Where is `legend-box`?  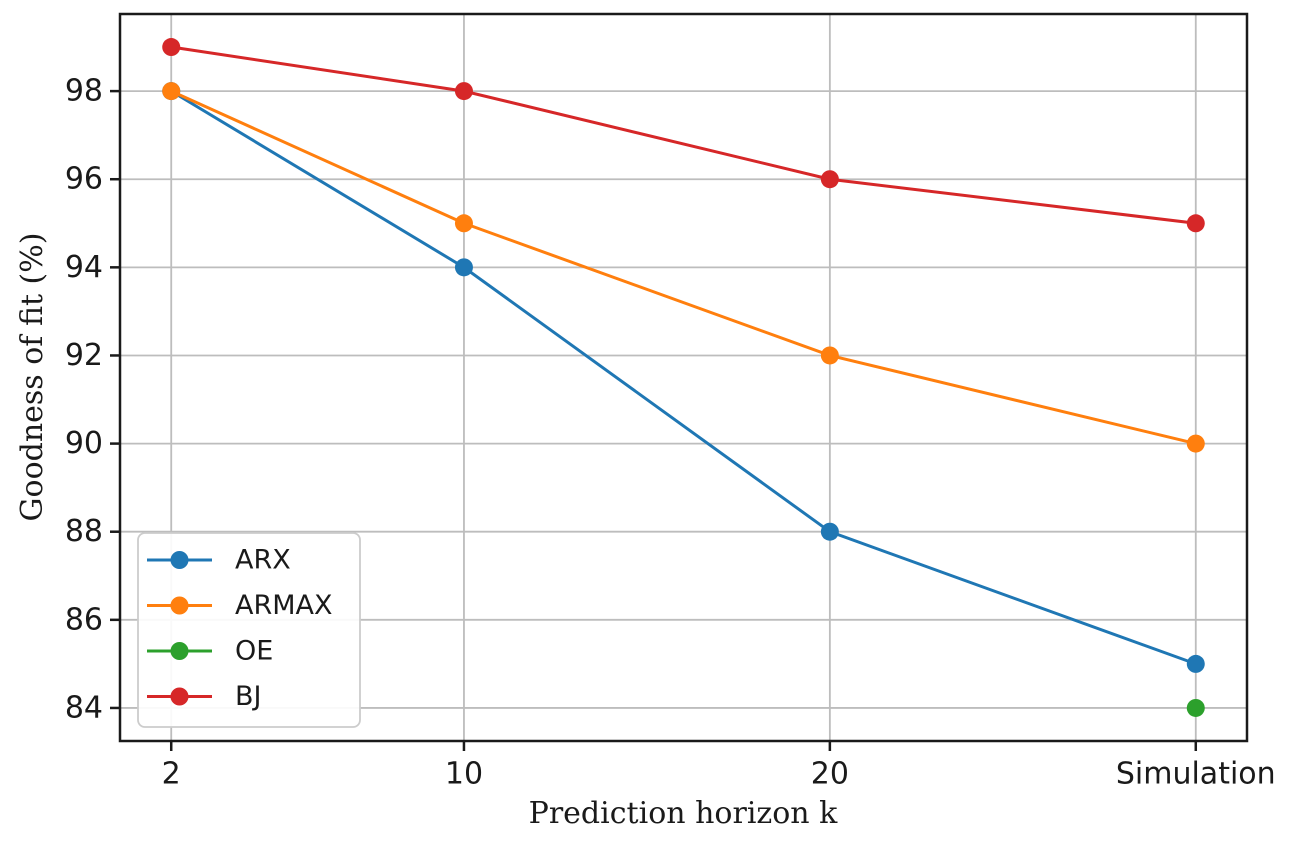
legend-box is located at coordinates (249, 630).